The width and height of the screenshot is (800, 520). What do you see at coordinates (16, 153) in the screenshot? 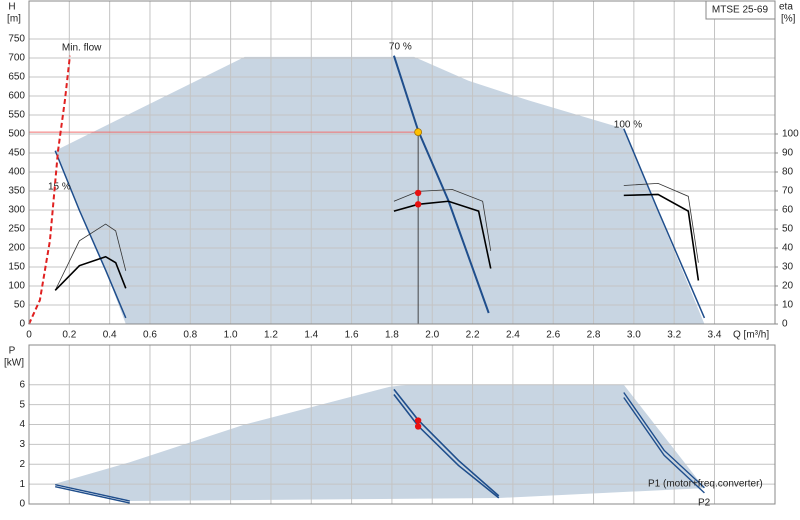
I see `y-tick-label: 450` at bounding box center [16, 153].